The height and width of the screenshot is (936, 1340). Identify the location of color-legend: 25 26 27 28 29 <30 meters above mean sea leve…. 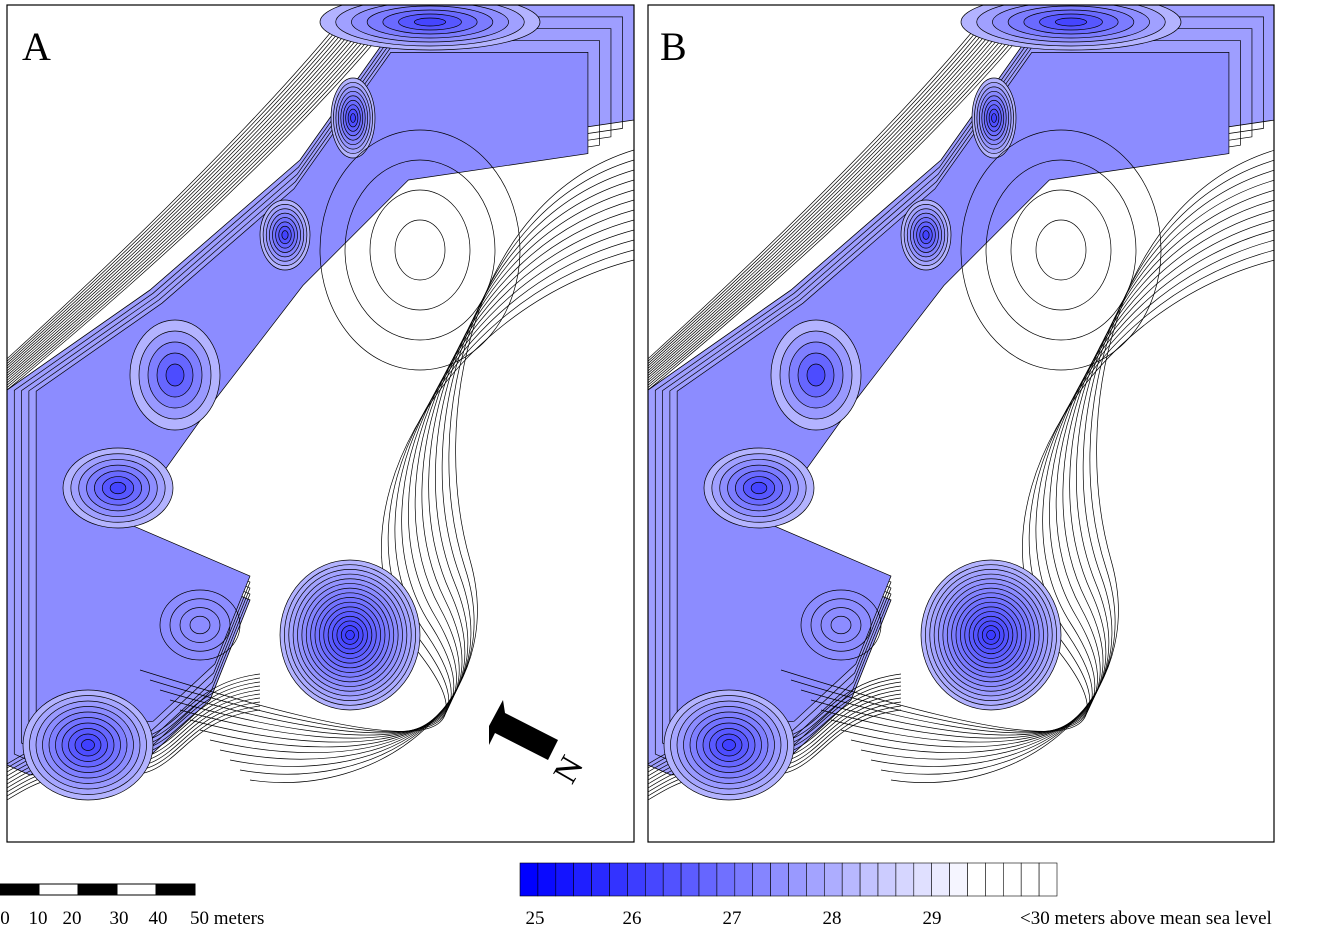
(895, 895).